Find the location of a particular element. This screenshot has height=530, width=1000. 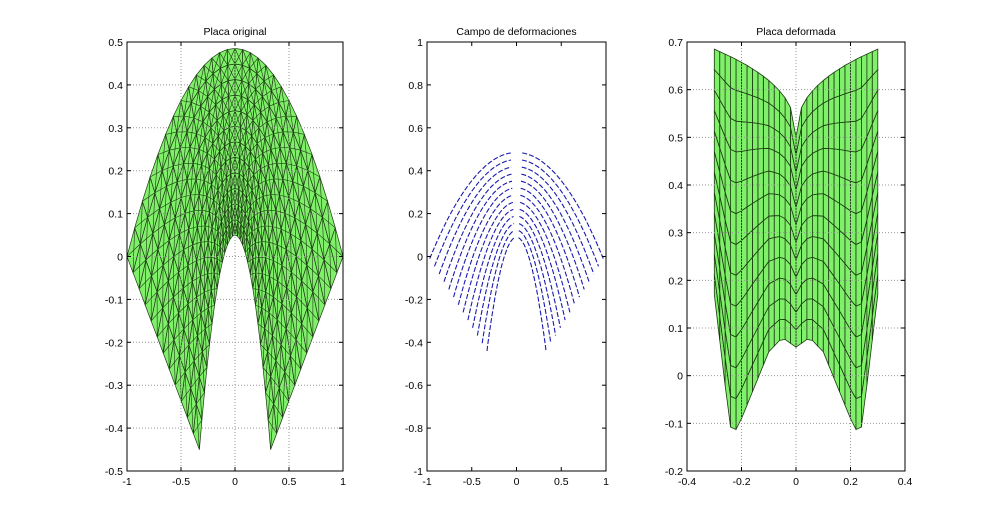

marks is located at coordinates (516, 251).